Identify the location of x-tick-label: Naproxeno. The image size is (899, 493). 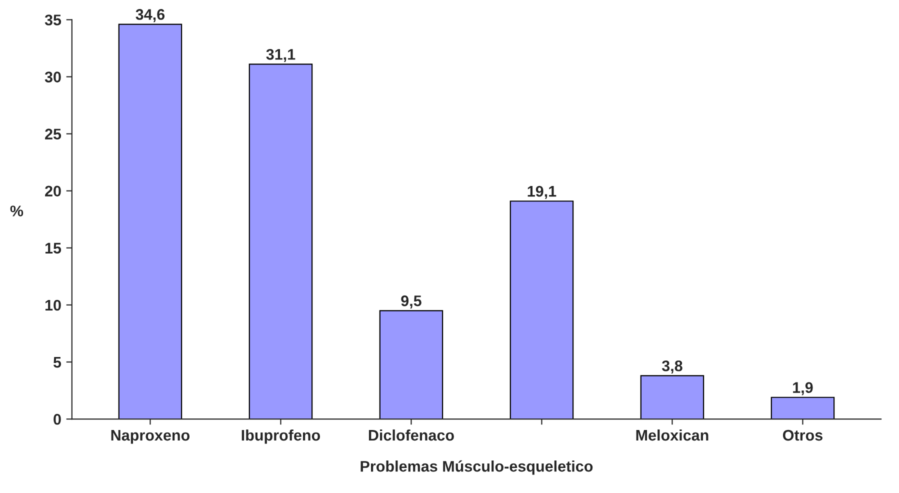
(150, 437).